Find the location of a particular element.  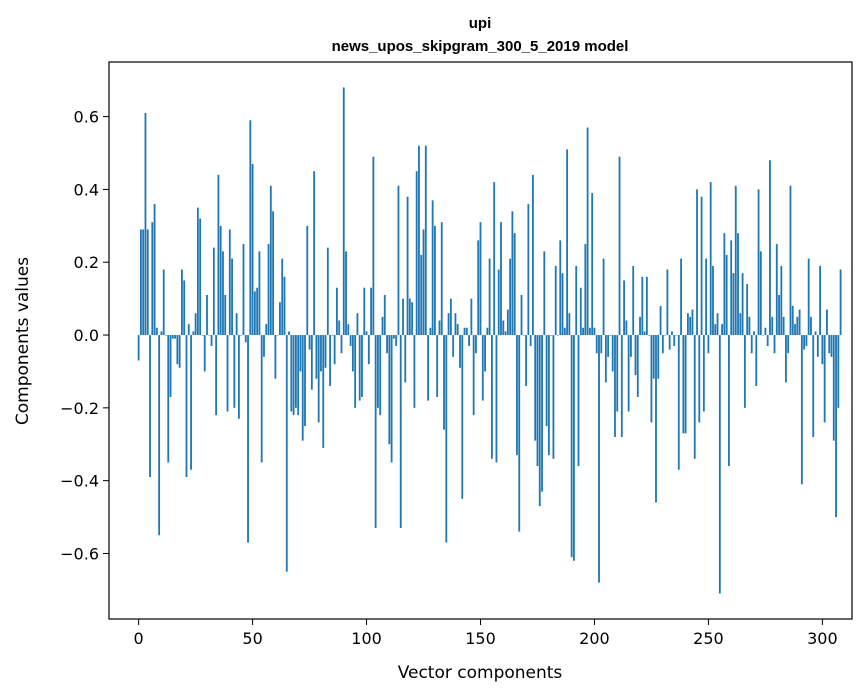

y-tick-label: 0.0 is located at coordinates (86, 335).